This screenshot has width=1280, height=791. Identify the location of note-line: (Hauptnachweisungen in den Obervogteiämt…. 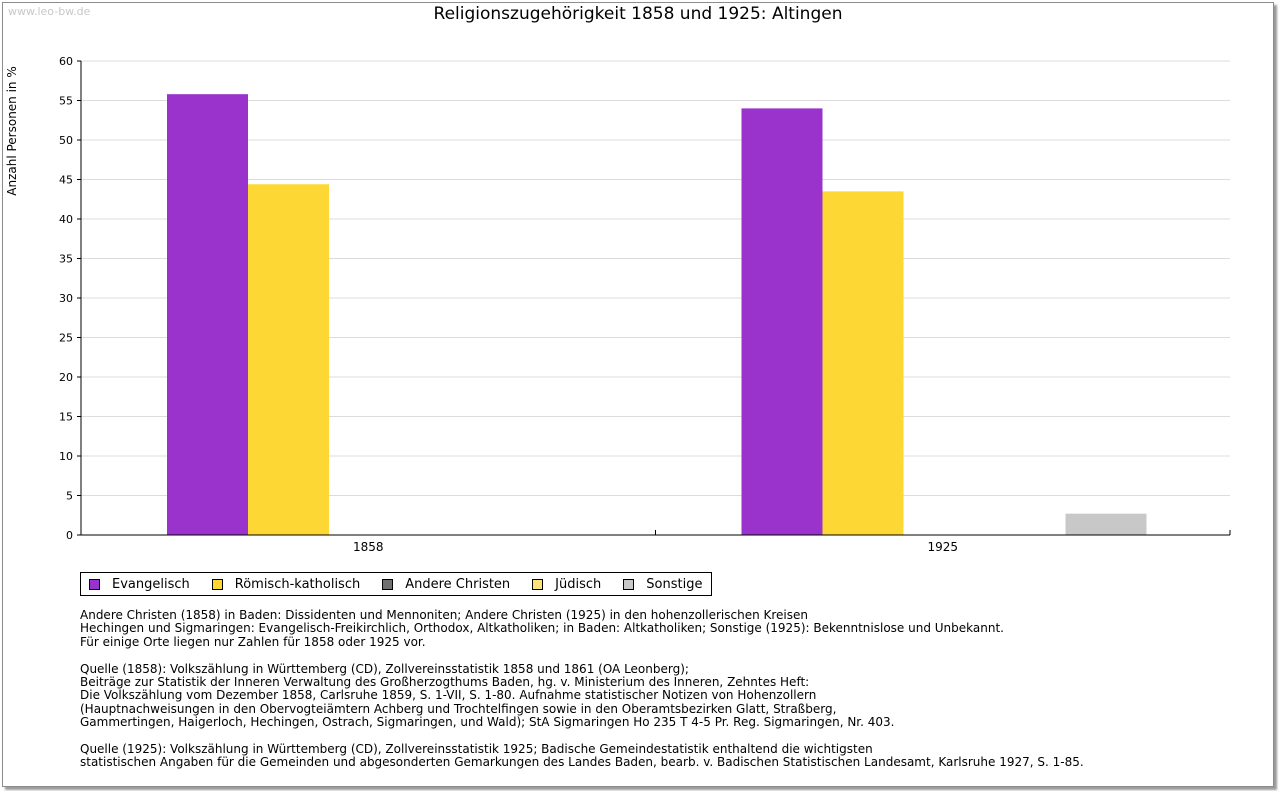
(458, 708).